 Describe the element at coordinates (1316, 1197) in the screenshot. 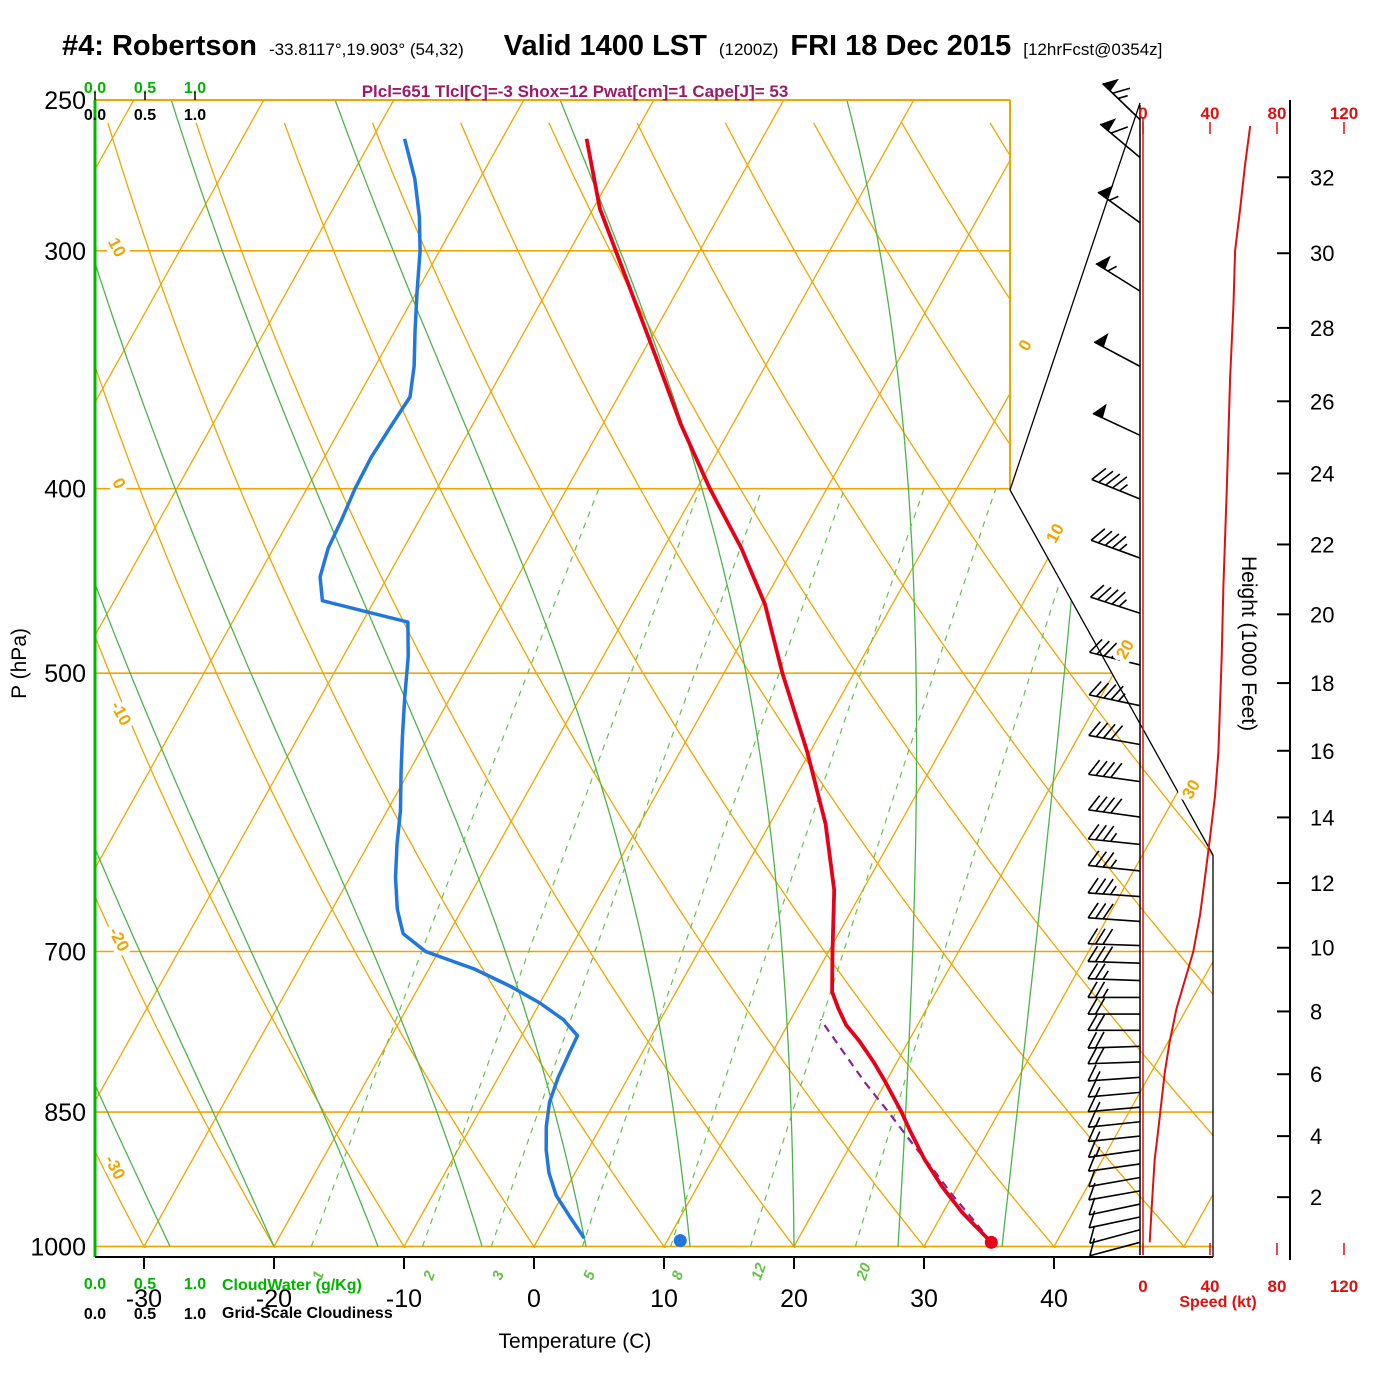

I see `height-tick-label: 2` at that location.